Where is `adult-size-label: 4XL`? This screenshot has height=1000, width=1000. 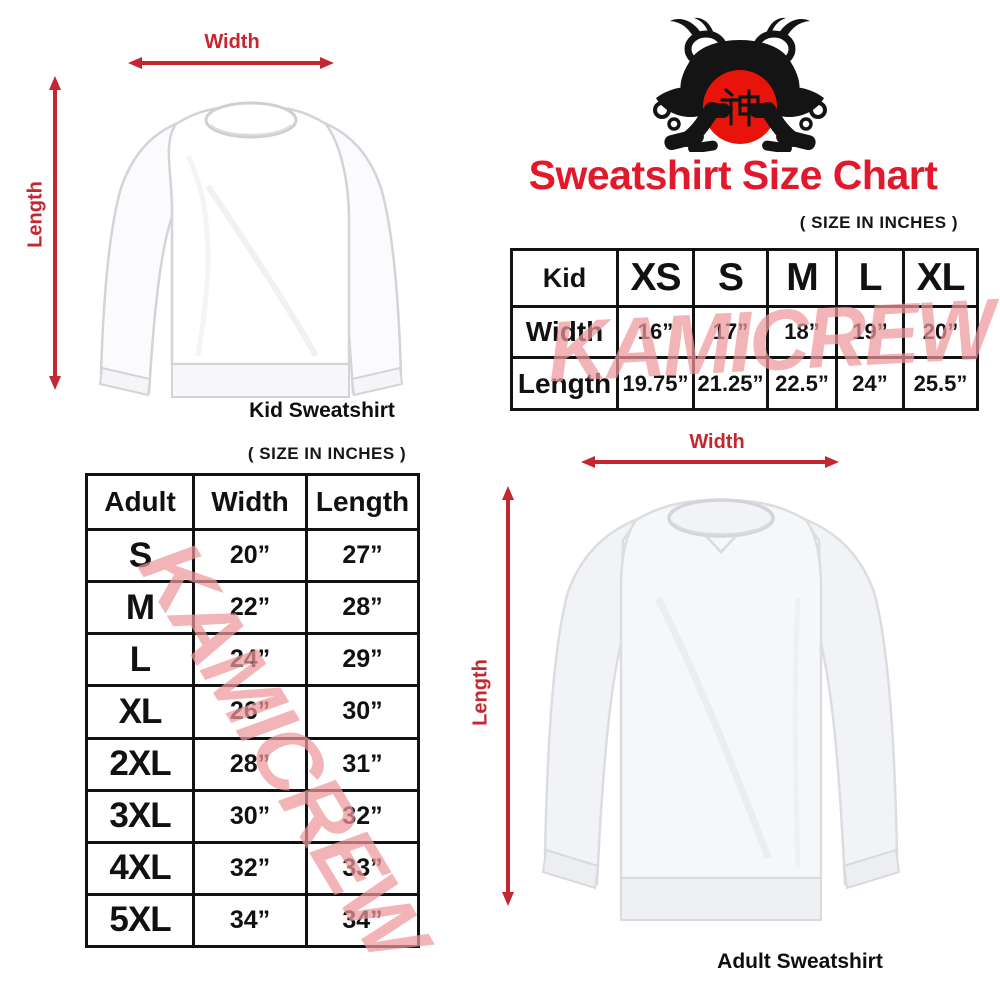 adult-size-label: 4XL is located at coordinates (140, 868).